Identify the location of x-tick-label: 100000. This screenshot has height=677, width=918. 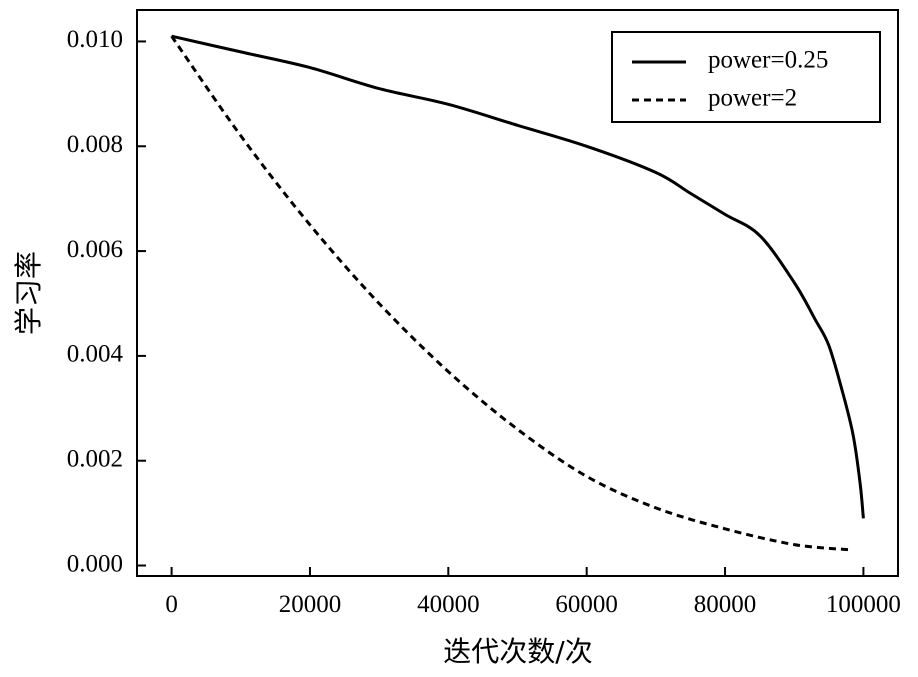
(863, 604).